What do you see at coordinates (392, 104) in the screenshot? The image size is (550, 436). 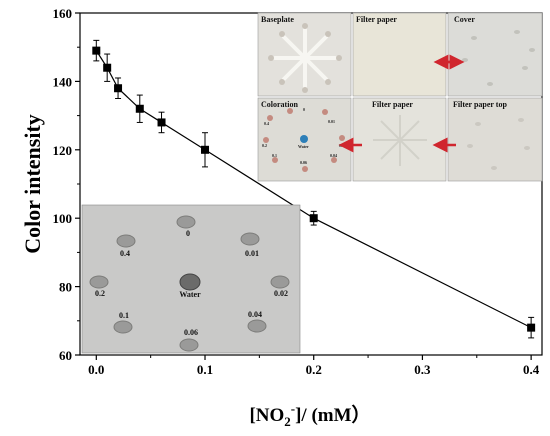 I see `label-filter-paper-2: Filter paper` at bounding box center [392, 104].